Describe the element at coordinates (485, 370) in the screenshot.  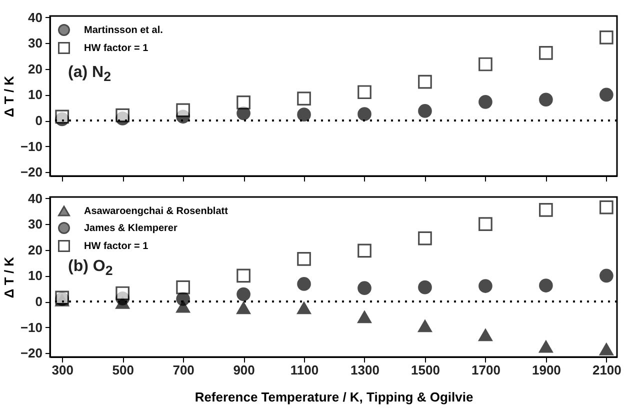
I see `x-tick-label: 1700` at that location.